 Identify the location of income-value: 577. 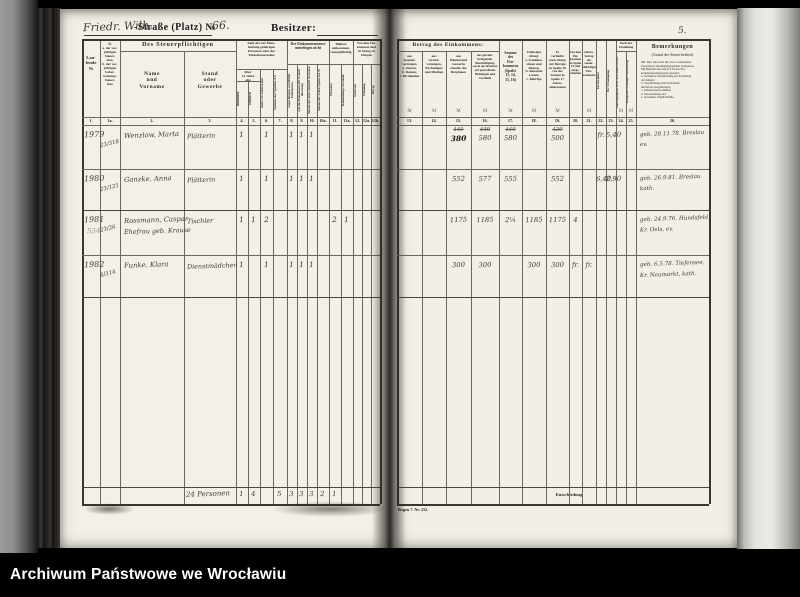
(485, 179).